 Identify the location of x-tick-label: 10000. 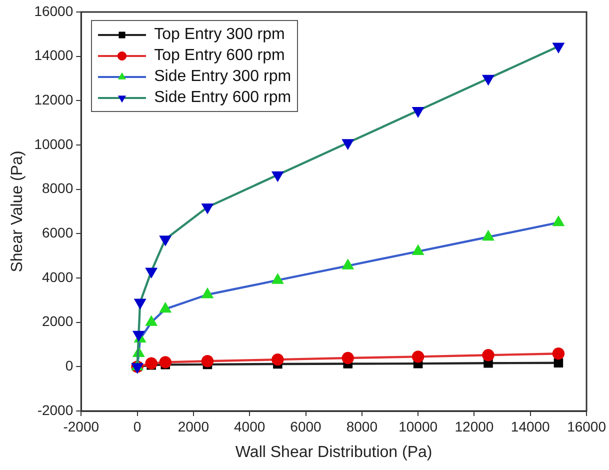
(418, 426).